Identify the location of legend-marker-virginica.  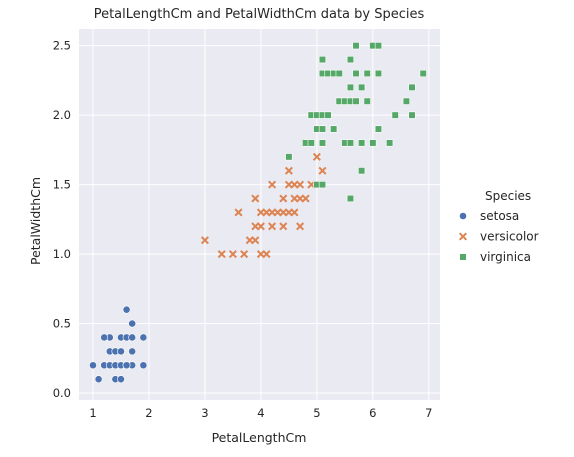
(463, 257).